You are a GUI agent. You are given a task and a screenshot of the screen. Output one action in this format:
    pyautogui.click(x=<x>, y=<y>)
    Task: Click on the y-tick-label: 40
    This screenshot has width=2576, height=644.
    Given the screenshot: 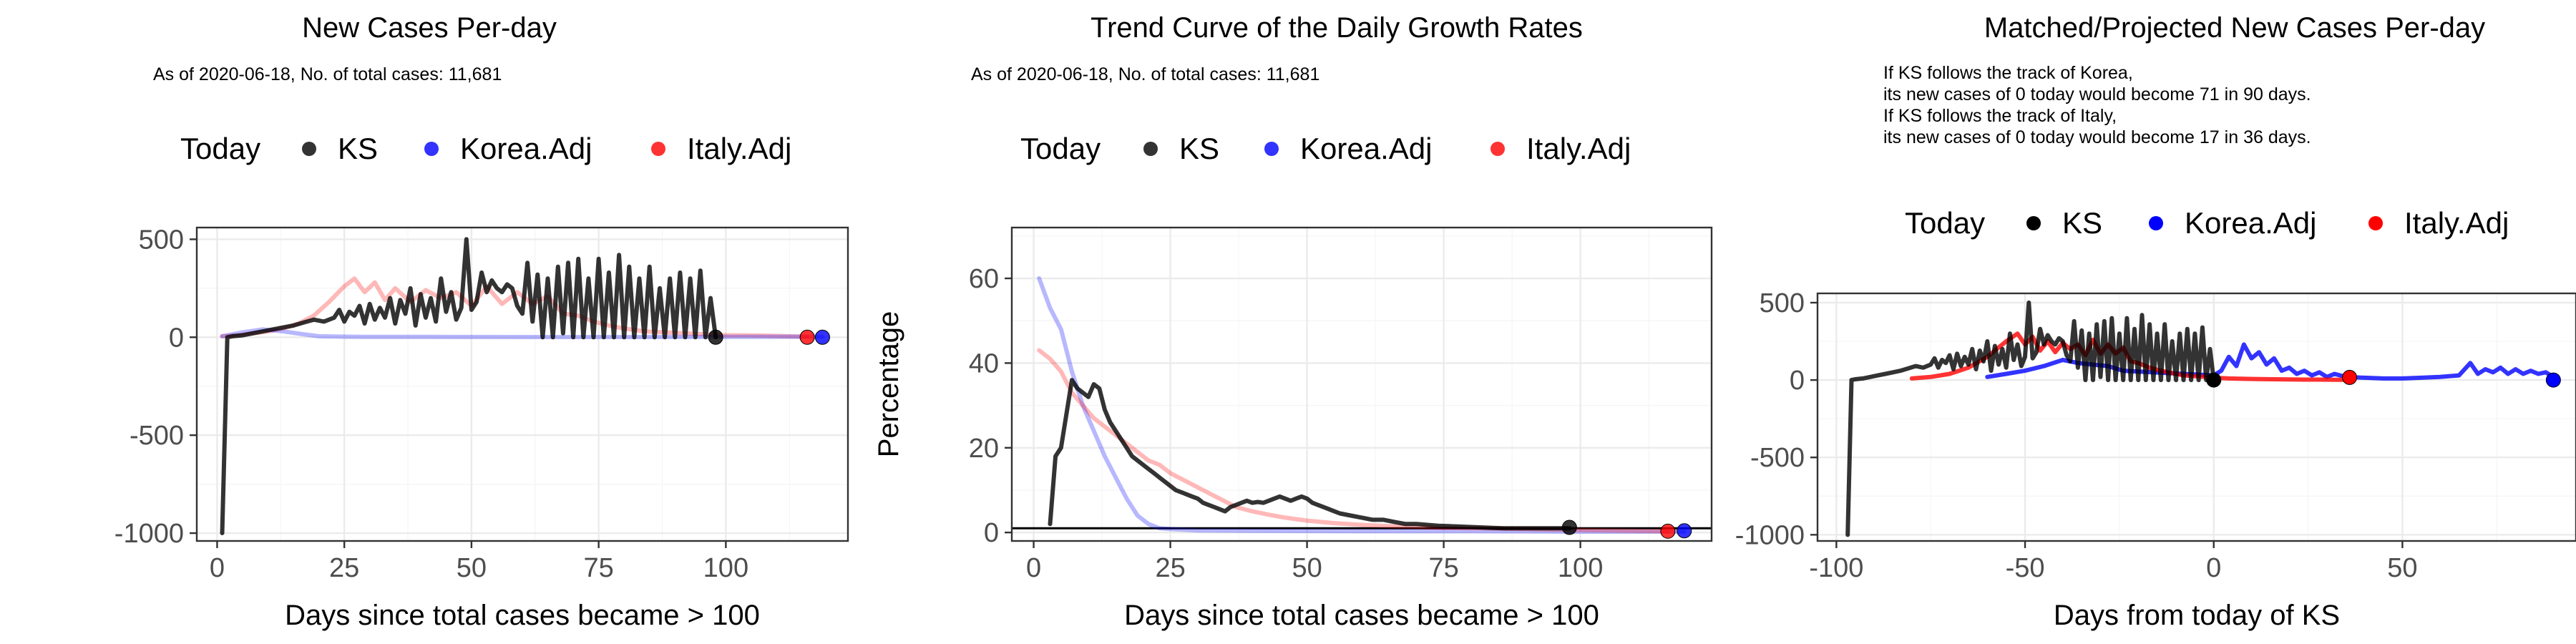 What is the action you would take?
    pyautogui.click(x=984, y=363)
    